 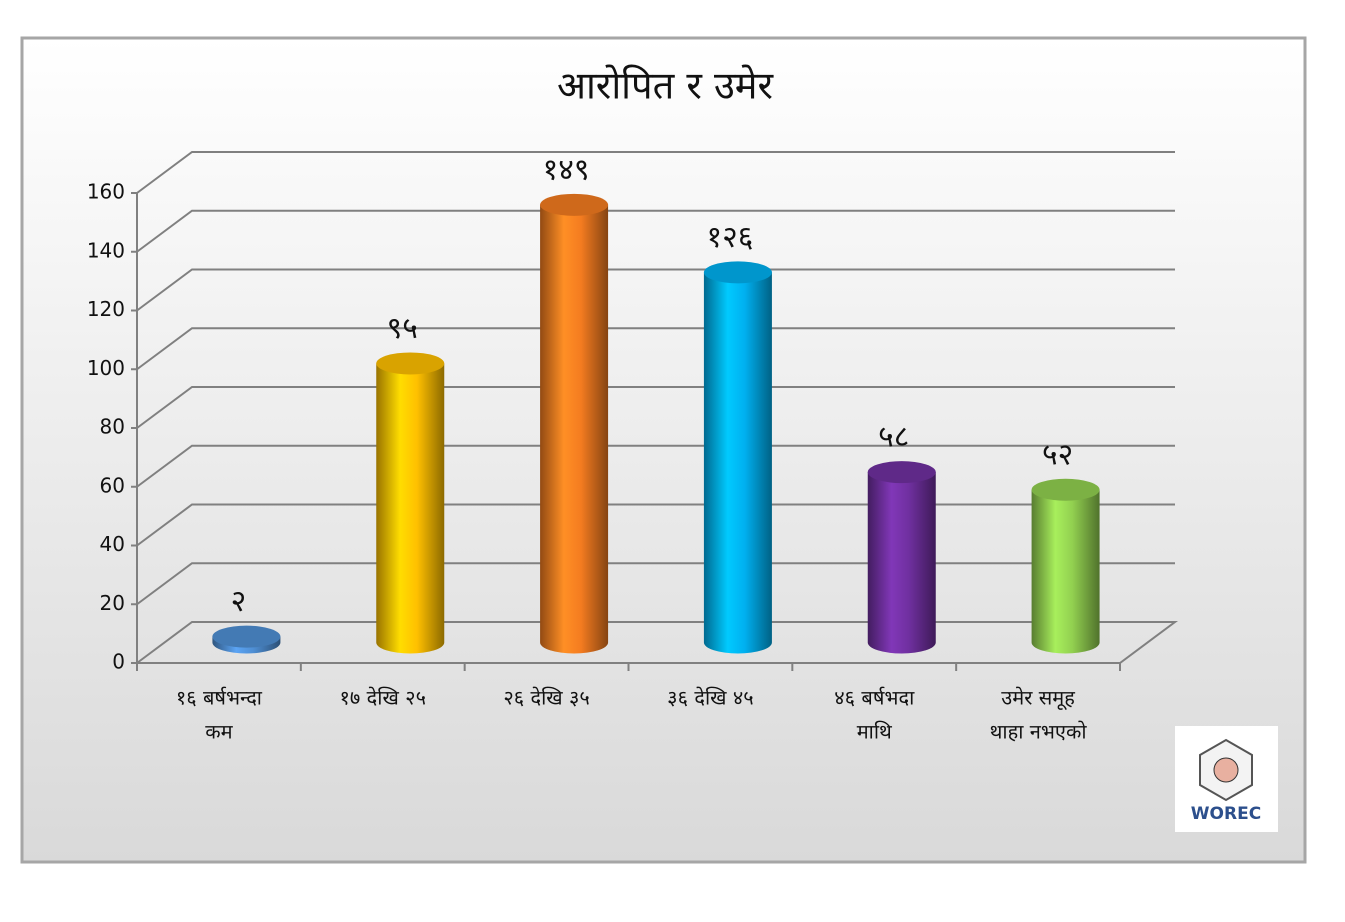 I want to click on x-tick-label: २६ देखि ३५, so click(x=546, y=698).